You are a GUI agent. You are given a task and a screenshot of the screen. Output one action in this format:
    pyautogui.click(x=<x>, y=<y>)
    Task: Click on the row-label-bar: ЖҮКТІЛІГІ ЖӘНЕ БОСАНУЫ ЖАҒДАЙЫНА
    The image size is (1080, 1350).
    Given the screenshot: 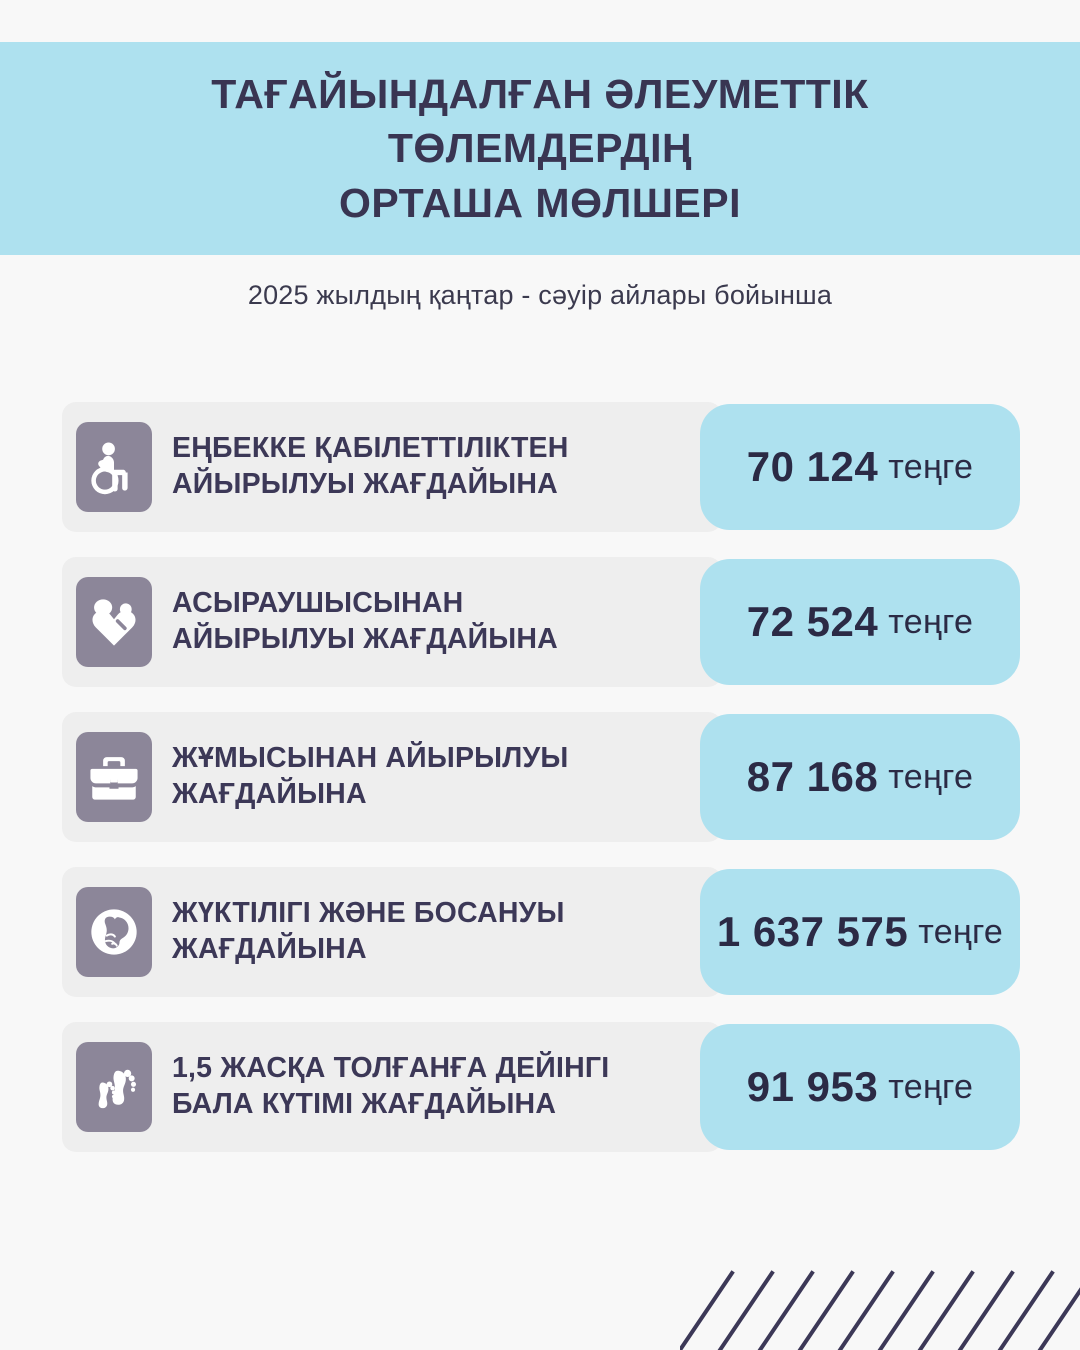 What is the action you would take?
    pyautogui.click(x=392, y=932)
    